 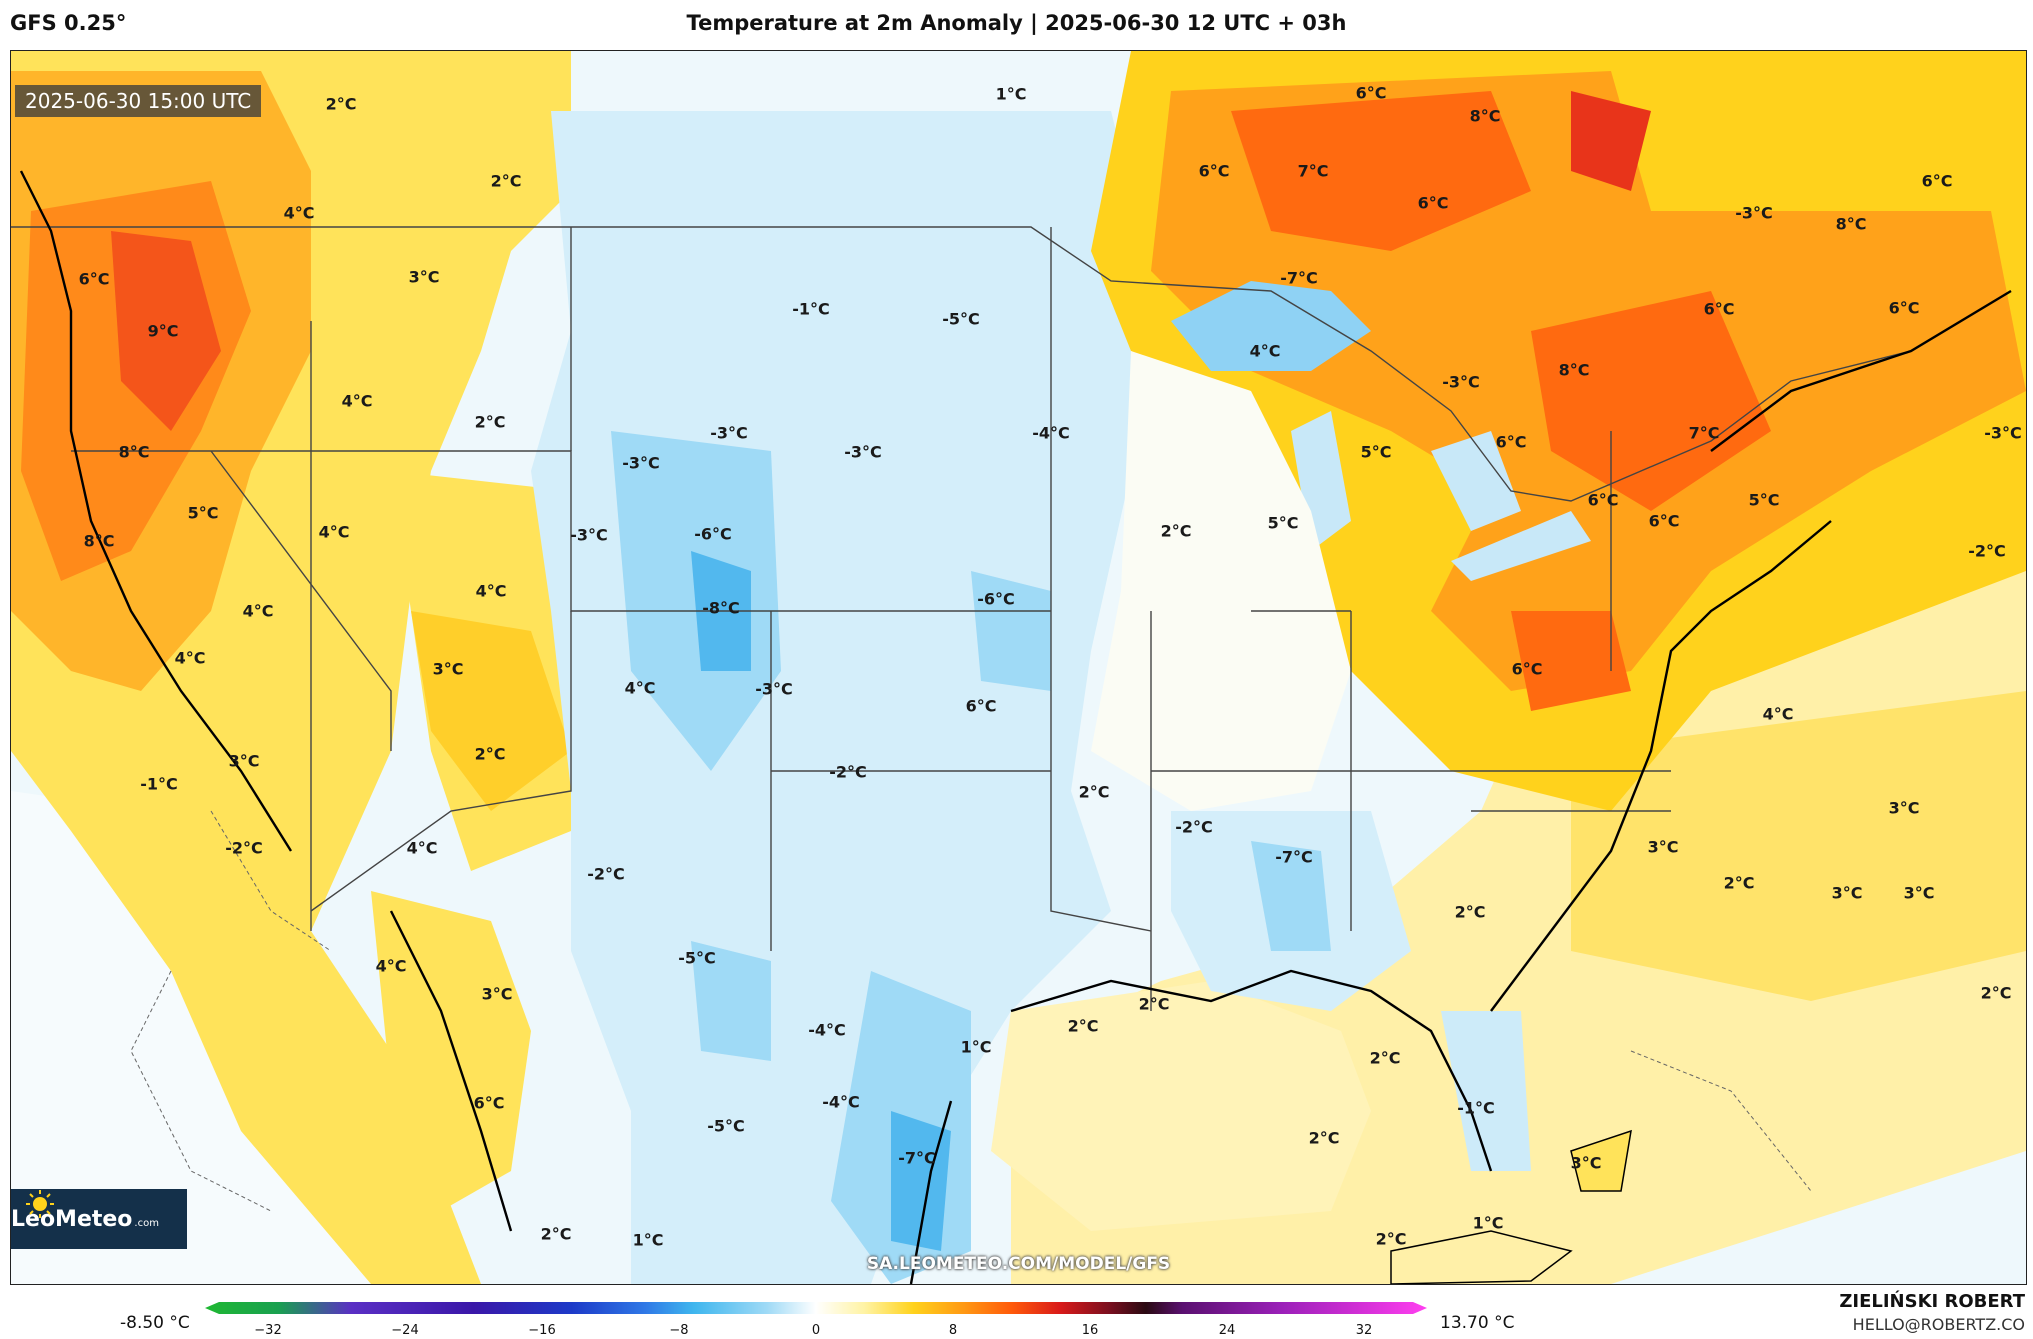 I want to click on leometeo-logo: LeoMeteo .com, so click(x=99, y=1219).